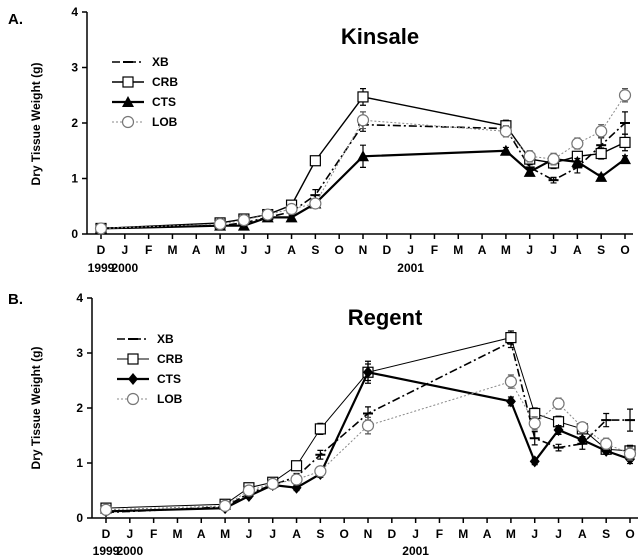 The width and height of the screenshot is (640, 560). What do you see at coordinates (124, 268) in the screenshot?
I see `year-label: 2000` at bounding box center [124, 268].